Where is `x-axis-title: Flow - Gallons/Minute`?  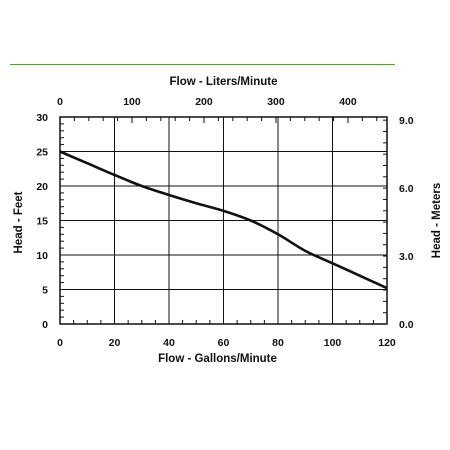 x-axis-title: Flow - Gallons/Minute is located at coordinates (217, 359).